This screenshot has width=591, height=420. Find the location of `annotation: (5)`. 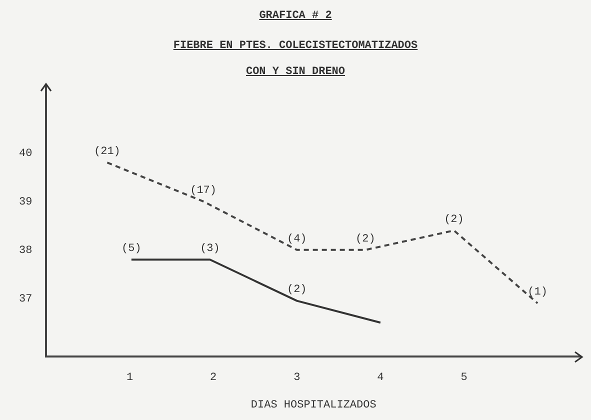

annotation: (5) is located at coordinates (132, 249).